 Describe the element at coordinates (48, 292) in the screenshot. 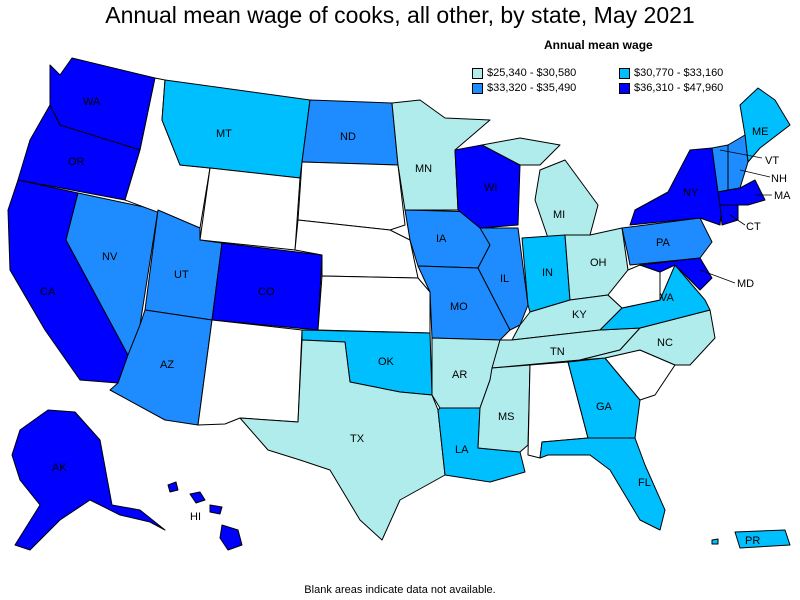

I see `label-ca: CA` at that location.